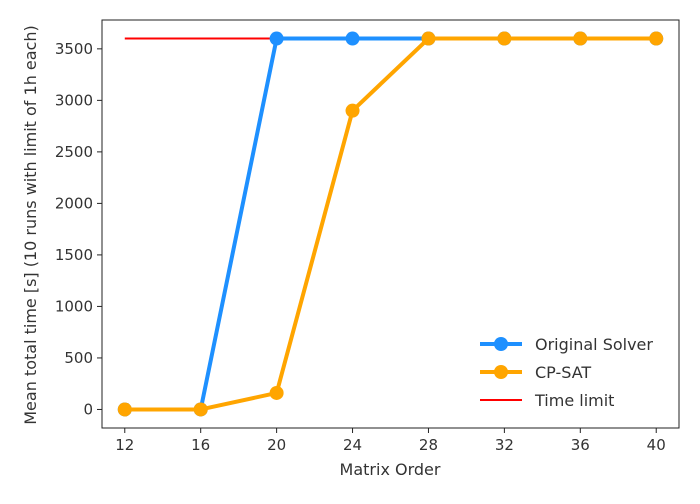 Image resolution: width=700 pixels, height=504 pixels. What do you see at coordinates (78, 358) in the screenshot?
I see `y-tick-label-500: 500` at bounding box center [78, 358].